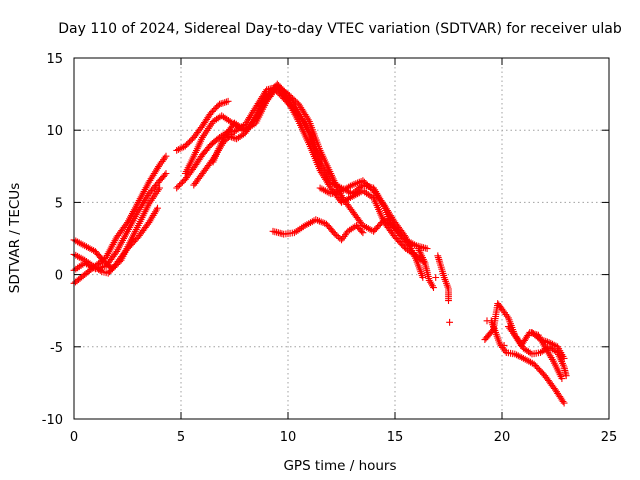 The image size is (640, 480). What do you see at coordinates (15, 238) in the screenshot?
I see `y-axis-label: SDTVAR / TECUs` at bounding box center [15, 238].